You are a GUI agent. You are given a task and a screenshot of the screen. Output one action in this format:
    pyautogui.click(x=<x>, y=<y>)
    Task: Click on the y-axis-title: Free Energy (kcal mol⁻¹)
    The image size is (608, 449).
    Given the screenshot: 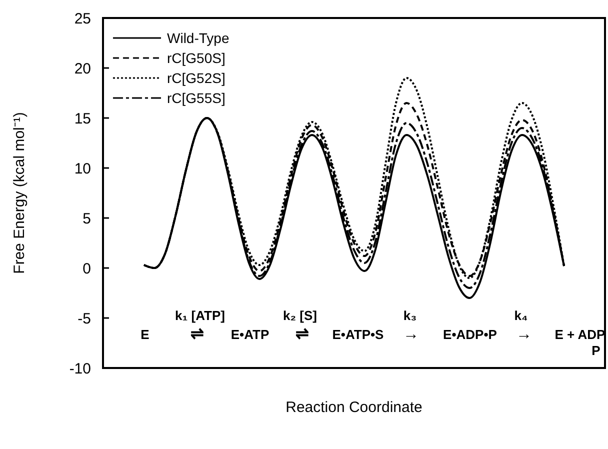 What is the action you would take?
    pyautogui.click(x=19, y=193)
    